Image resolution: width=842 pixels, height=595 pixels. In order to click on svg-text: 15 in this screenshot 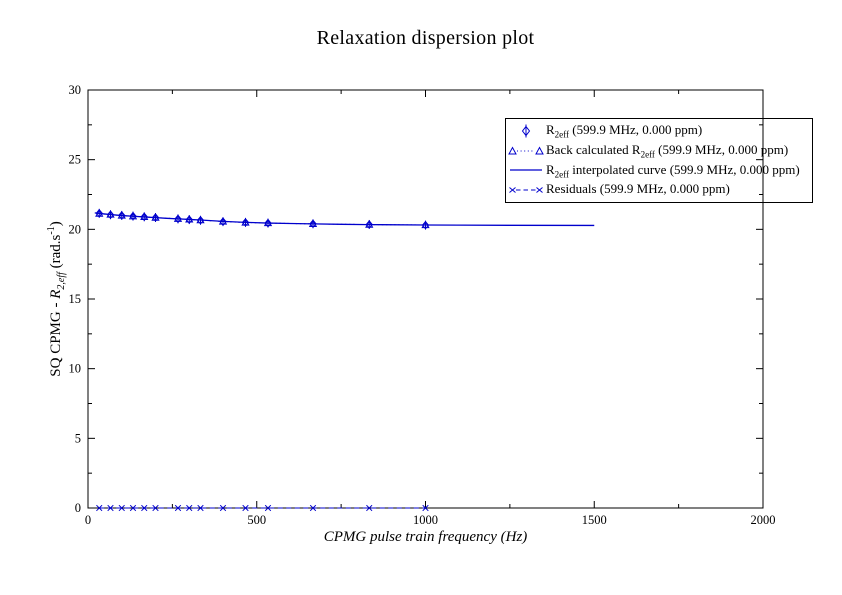, I will do `click(75, 299)`.